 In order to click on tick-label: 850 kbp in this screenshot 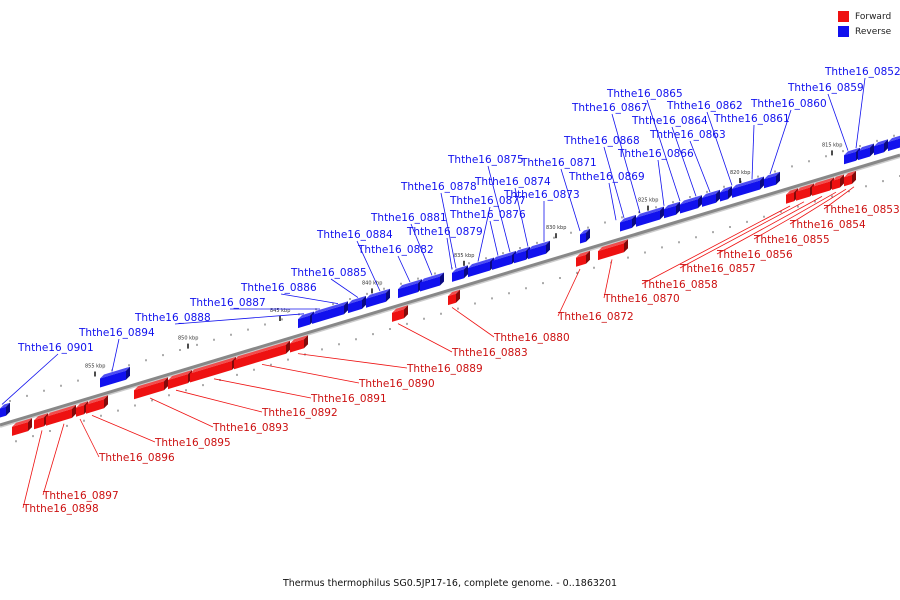, I will do `click(188, 339)`.